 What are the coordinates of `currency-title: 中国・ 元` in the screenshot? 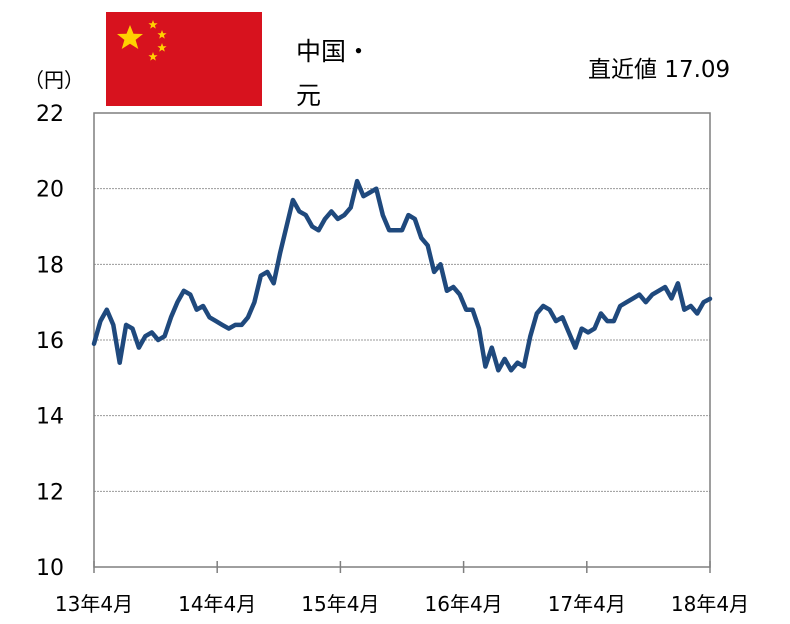 It's located at (333, 74).